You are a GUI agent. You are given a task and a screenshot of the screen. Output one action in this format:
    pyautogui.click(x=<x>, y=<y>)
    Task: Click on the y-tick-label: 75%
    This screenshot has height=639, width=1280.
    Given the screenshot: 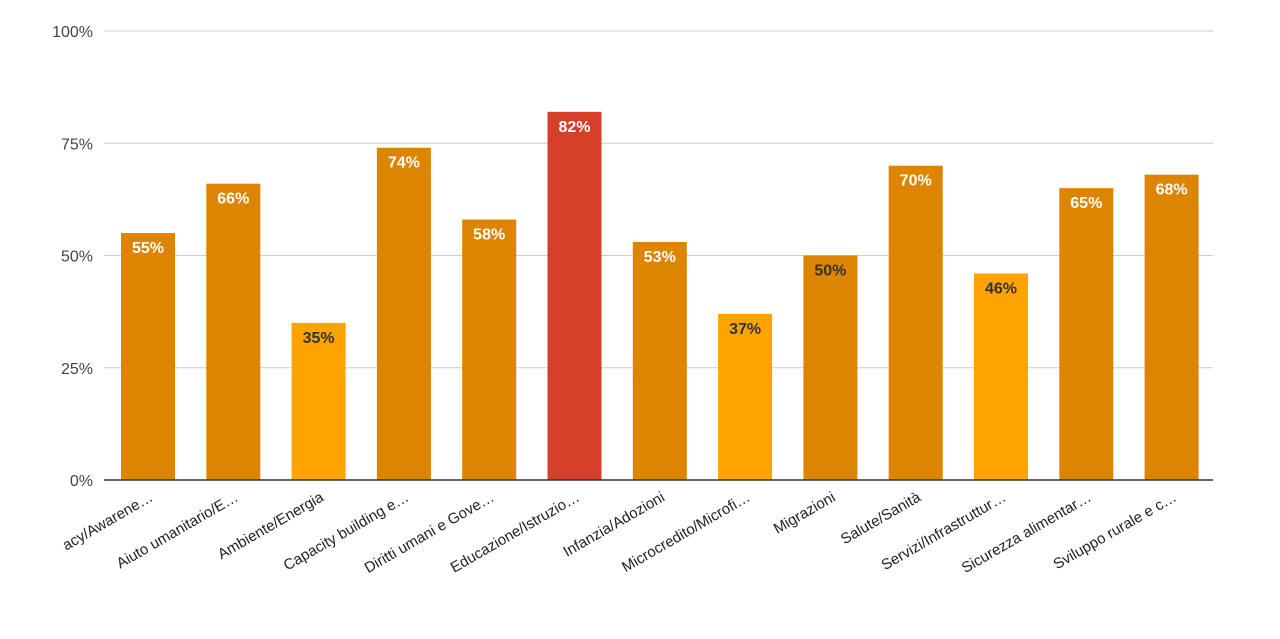 What is the action you would take?
    pyautogui.click(x=77, y=144)
    